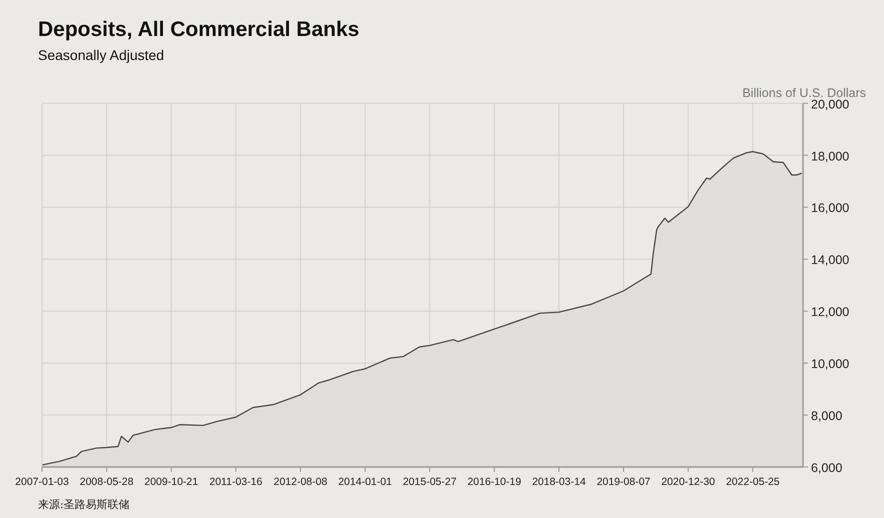 The height and width of the screenshot is (518, 884). Describe the element at coordinates (830, 260) in the screenshot. I see `y-tick-label: 14,000` at that location.